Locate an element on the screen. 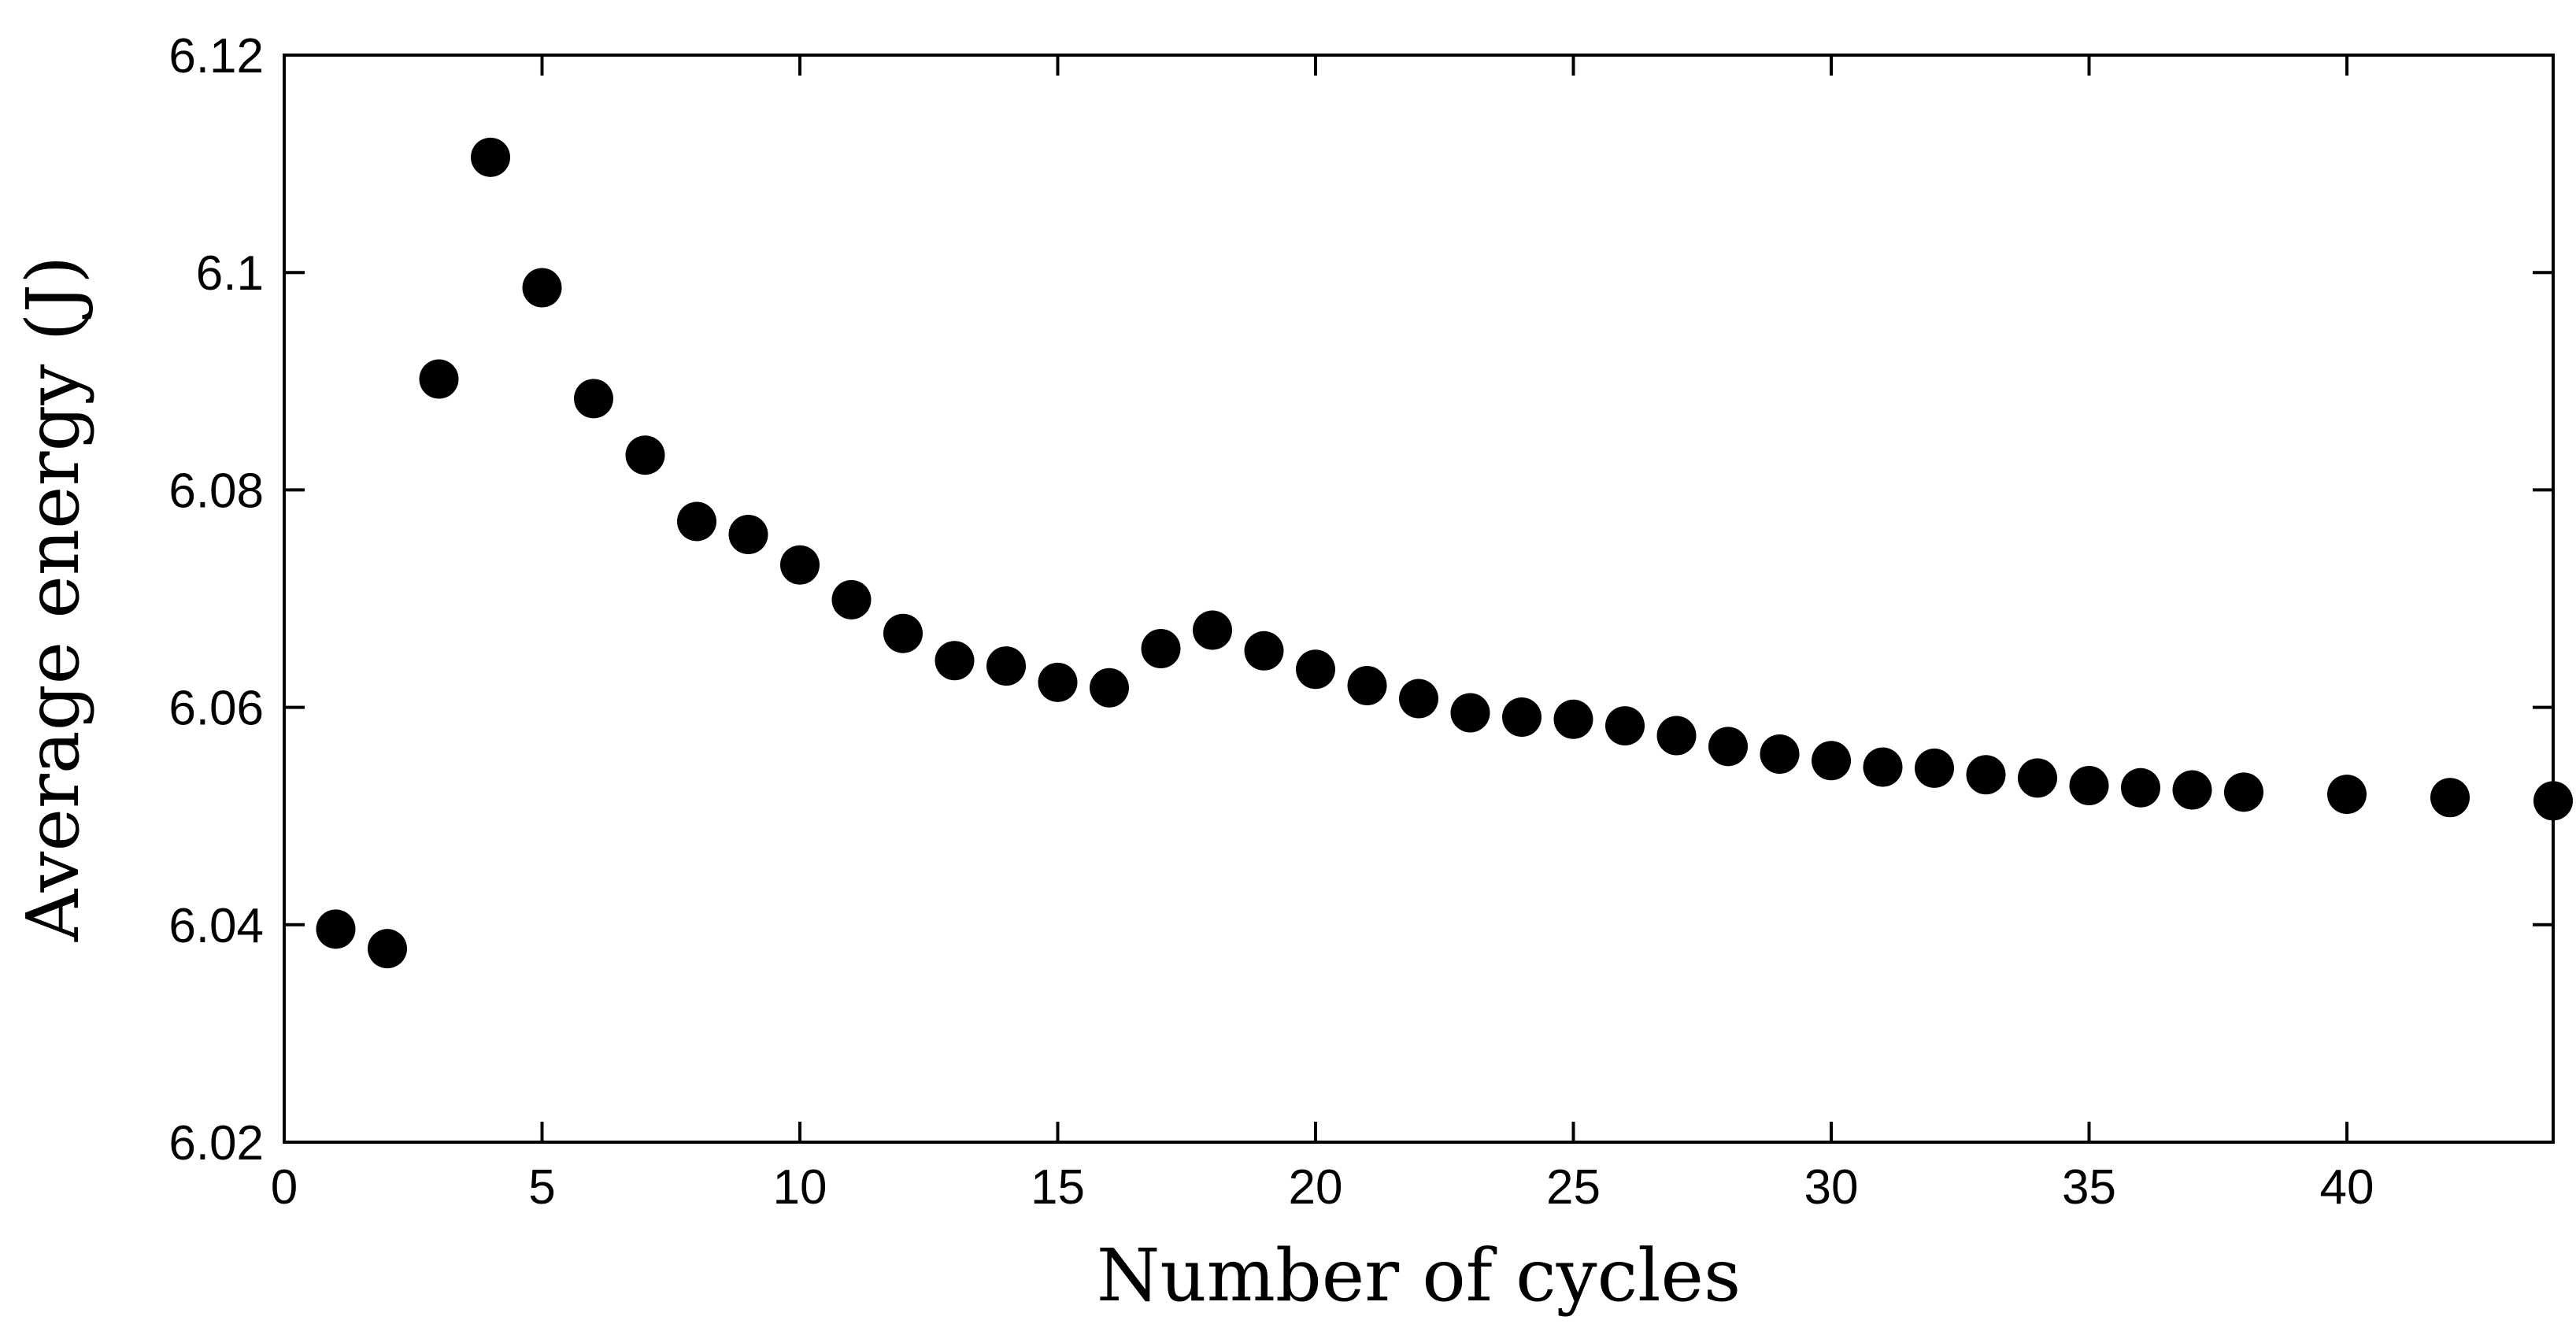 This screenshot has height=1324, width=2576. x-tick-label: 0 is located at coordinates (284, 1187).